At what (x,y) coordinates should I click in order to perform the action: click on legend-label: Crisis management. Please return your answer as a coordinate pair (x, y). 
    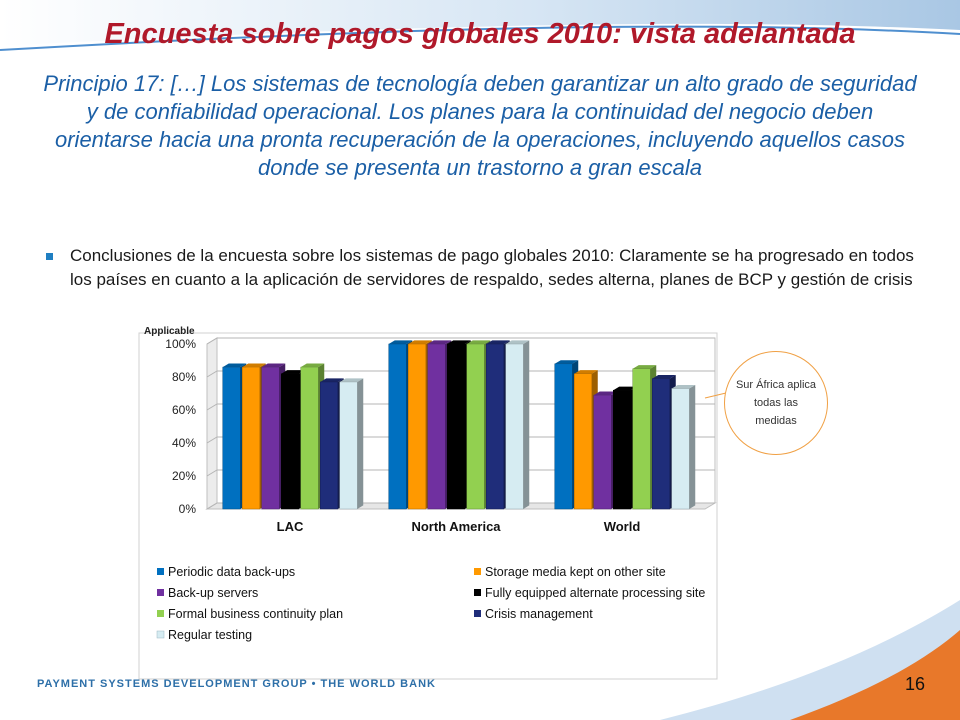
    Looking at the image, I should click on (539, 614).